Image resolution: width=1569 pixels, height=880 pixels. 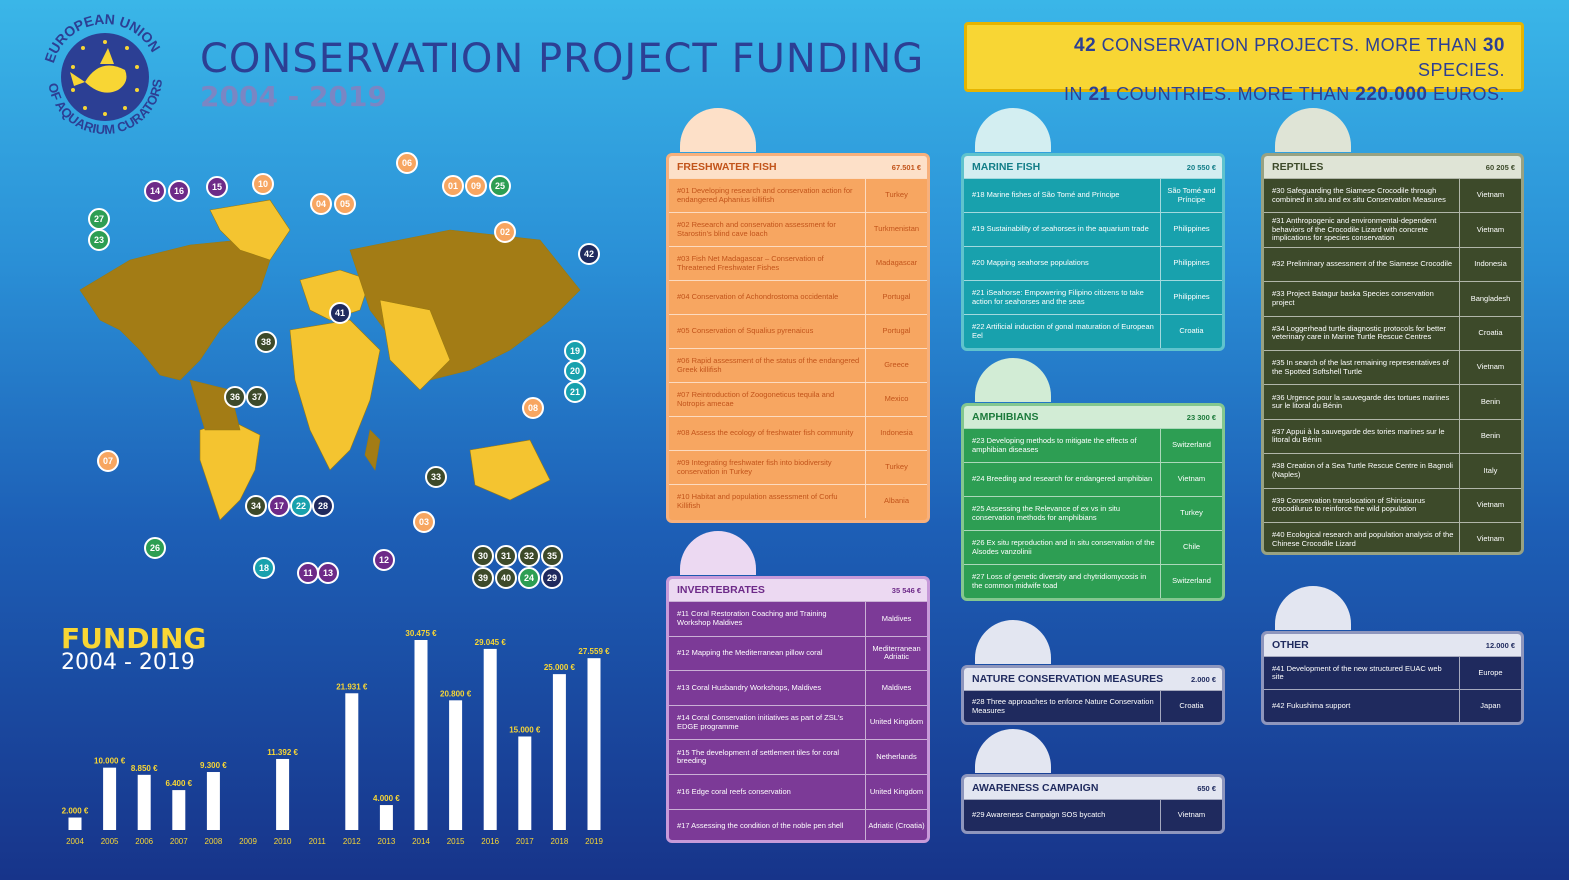 What do you see at coordinates (483, 578) in the screenshot?
I see `map-bubble: 39` at bounding box center [483, 578].